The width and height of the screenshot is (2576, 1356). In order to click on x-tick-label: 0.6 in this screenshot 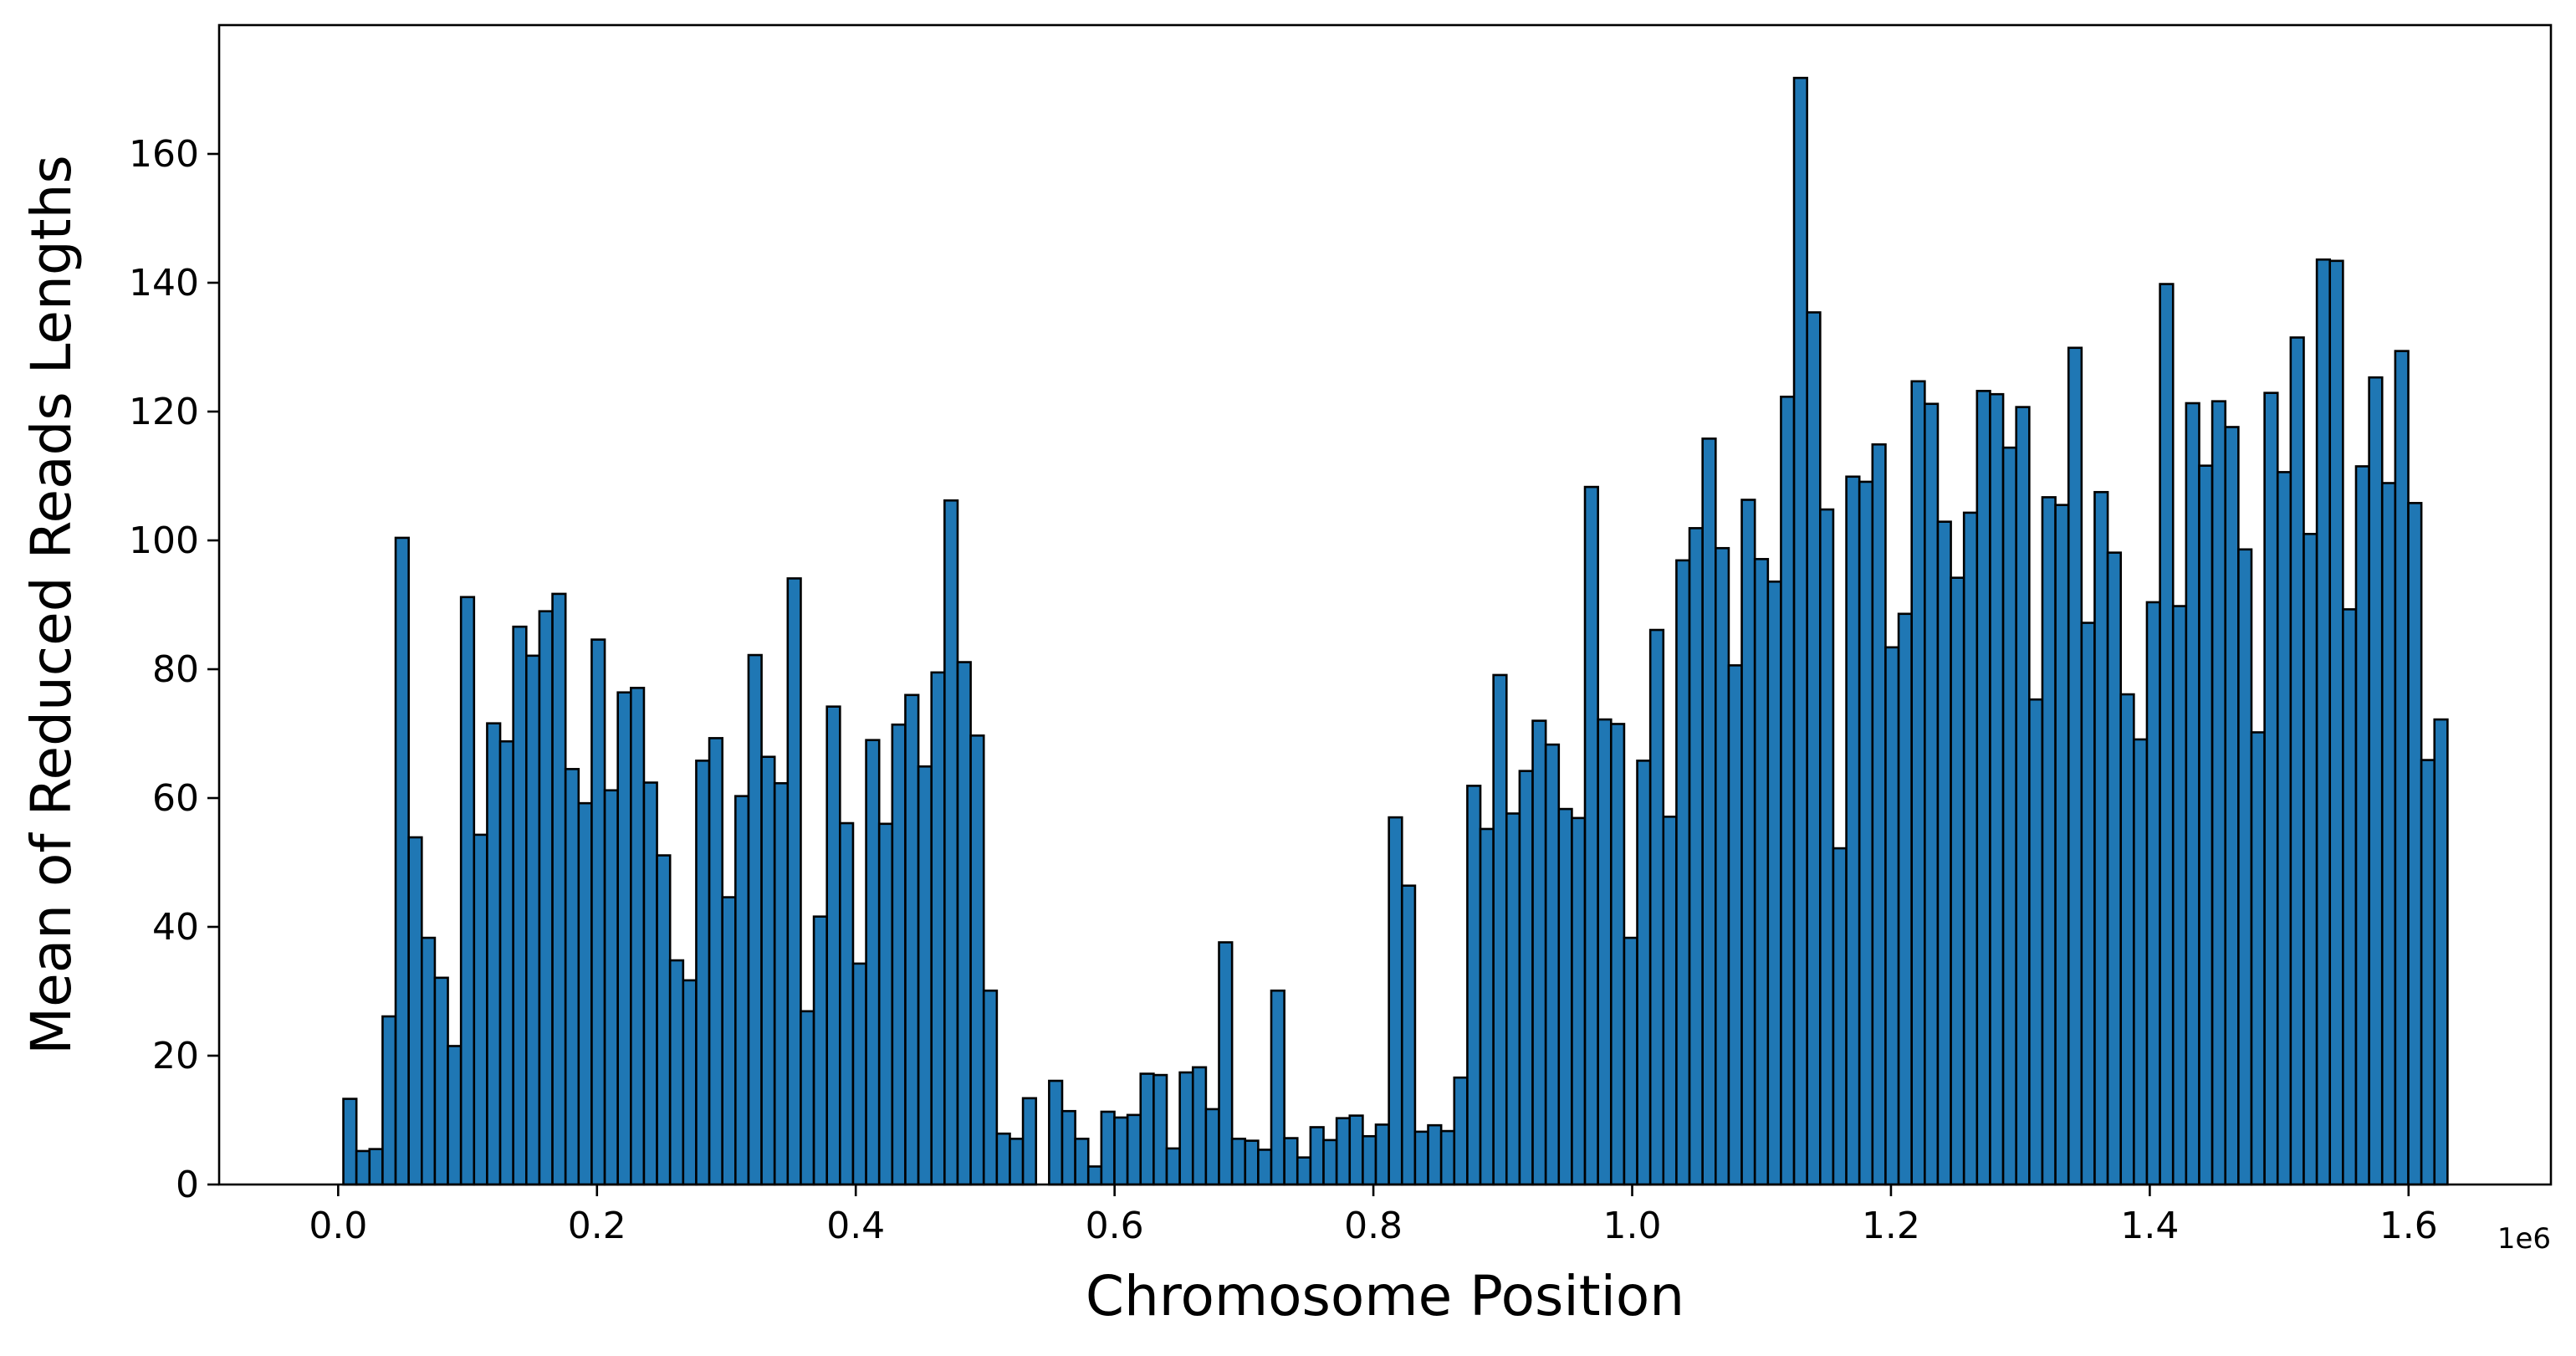, I will do `click(1115, 1226)`.